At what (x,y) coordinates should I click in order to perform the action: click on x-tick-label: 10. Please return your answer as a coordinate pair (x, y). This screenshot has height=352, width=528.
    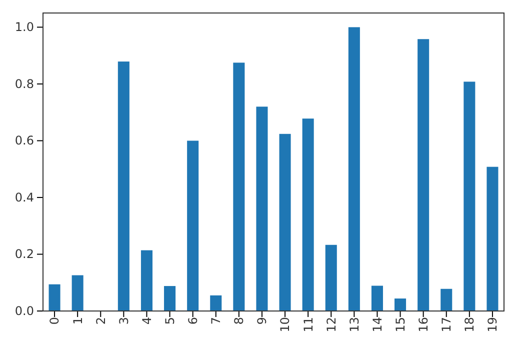
    Looking at the image, I should click on (285, 324).